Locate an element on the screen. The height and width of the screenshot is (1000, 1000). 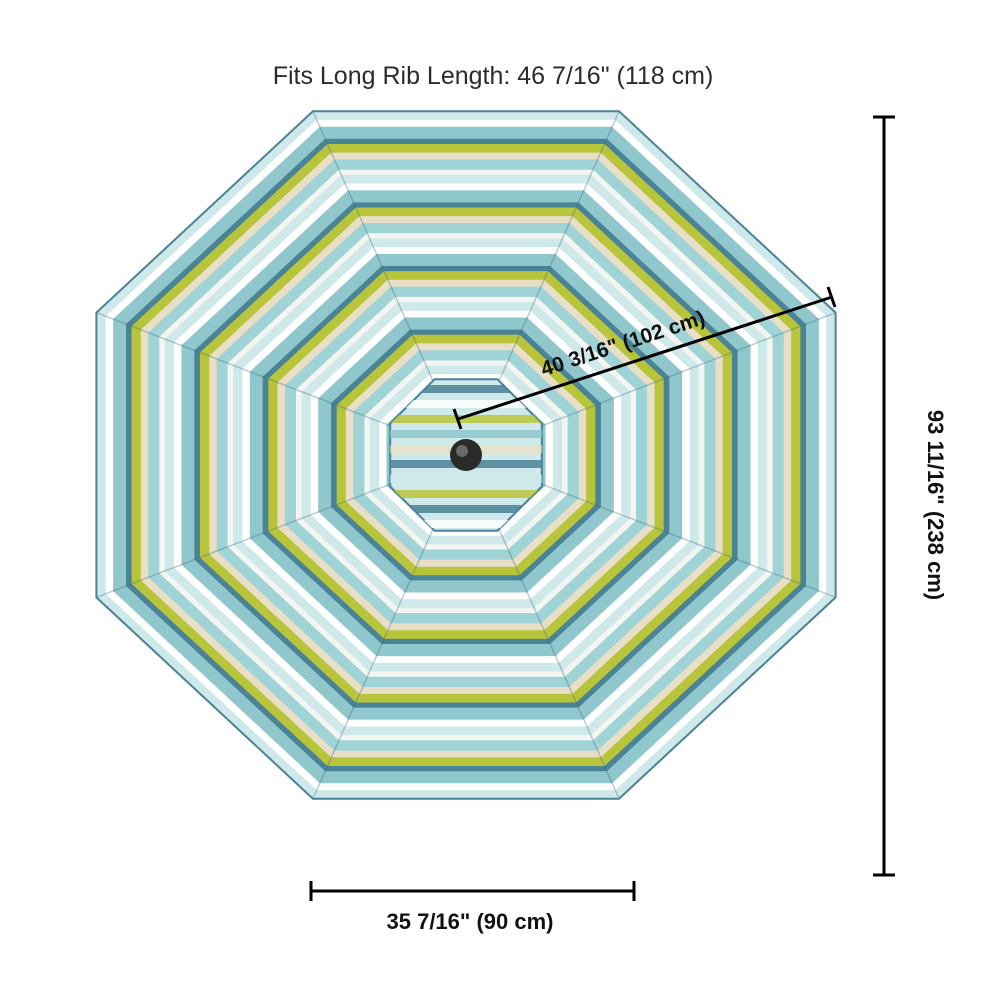
height-dimension: 93 11/16" (238 cm) is located at coordinates (910, 496).